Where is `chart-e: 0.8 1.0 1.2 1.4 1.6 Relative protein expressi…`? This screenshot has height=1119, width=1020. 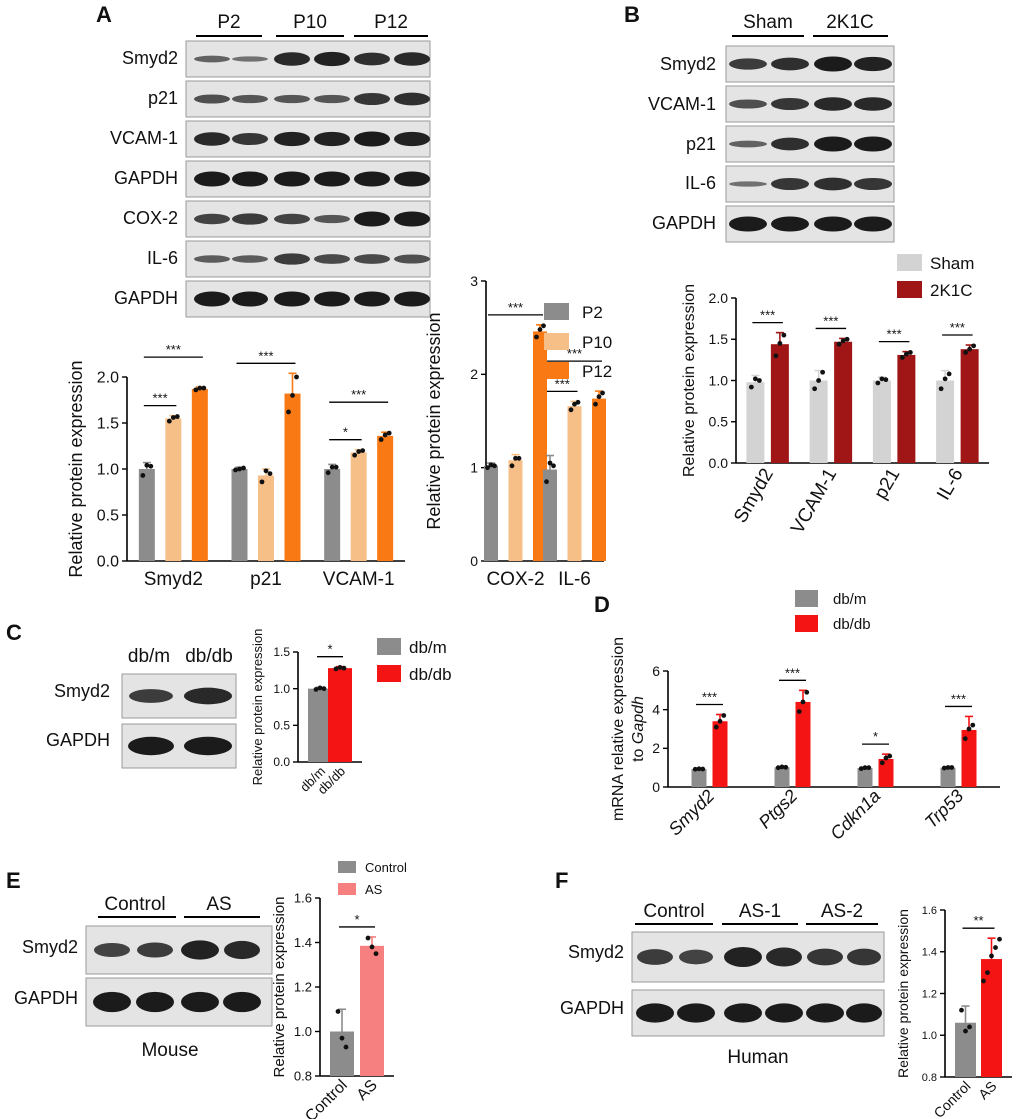 chart-e: 0.8 1.0 1.2 1.4 1.6 Relative protein expressi… is located at coordinates (332, 1005).